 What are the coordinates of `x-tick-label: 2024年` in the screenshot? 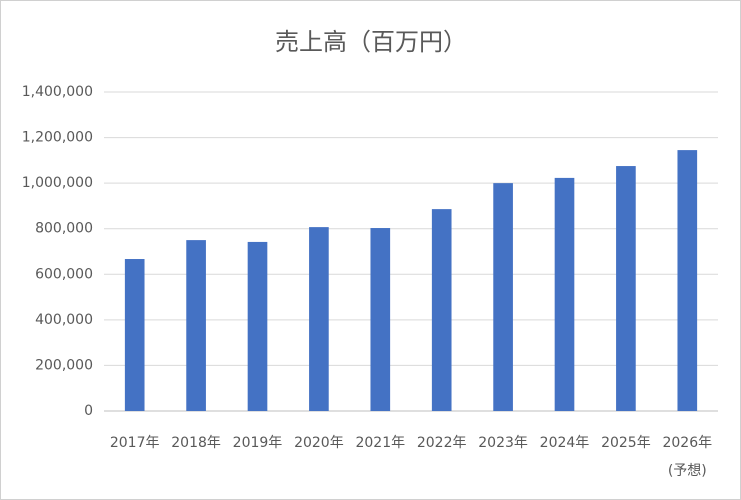 It's located at (564, 443).